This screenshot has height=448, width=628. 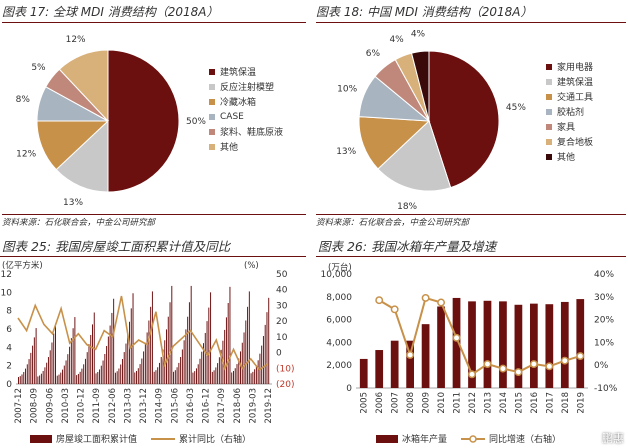 I want to click on x-tick-label: 2019, so click(x=581, y=403).